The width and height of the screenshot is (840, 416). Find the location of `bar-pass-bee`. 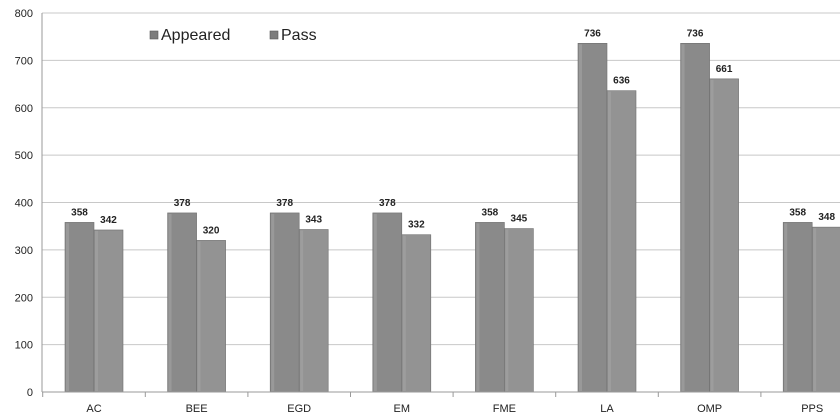

bar-pass-bee is located at coordinates (211, 316).